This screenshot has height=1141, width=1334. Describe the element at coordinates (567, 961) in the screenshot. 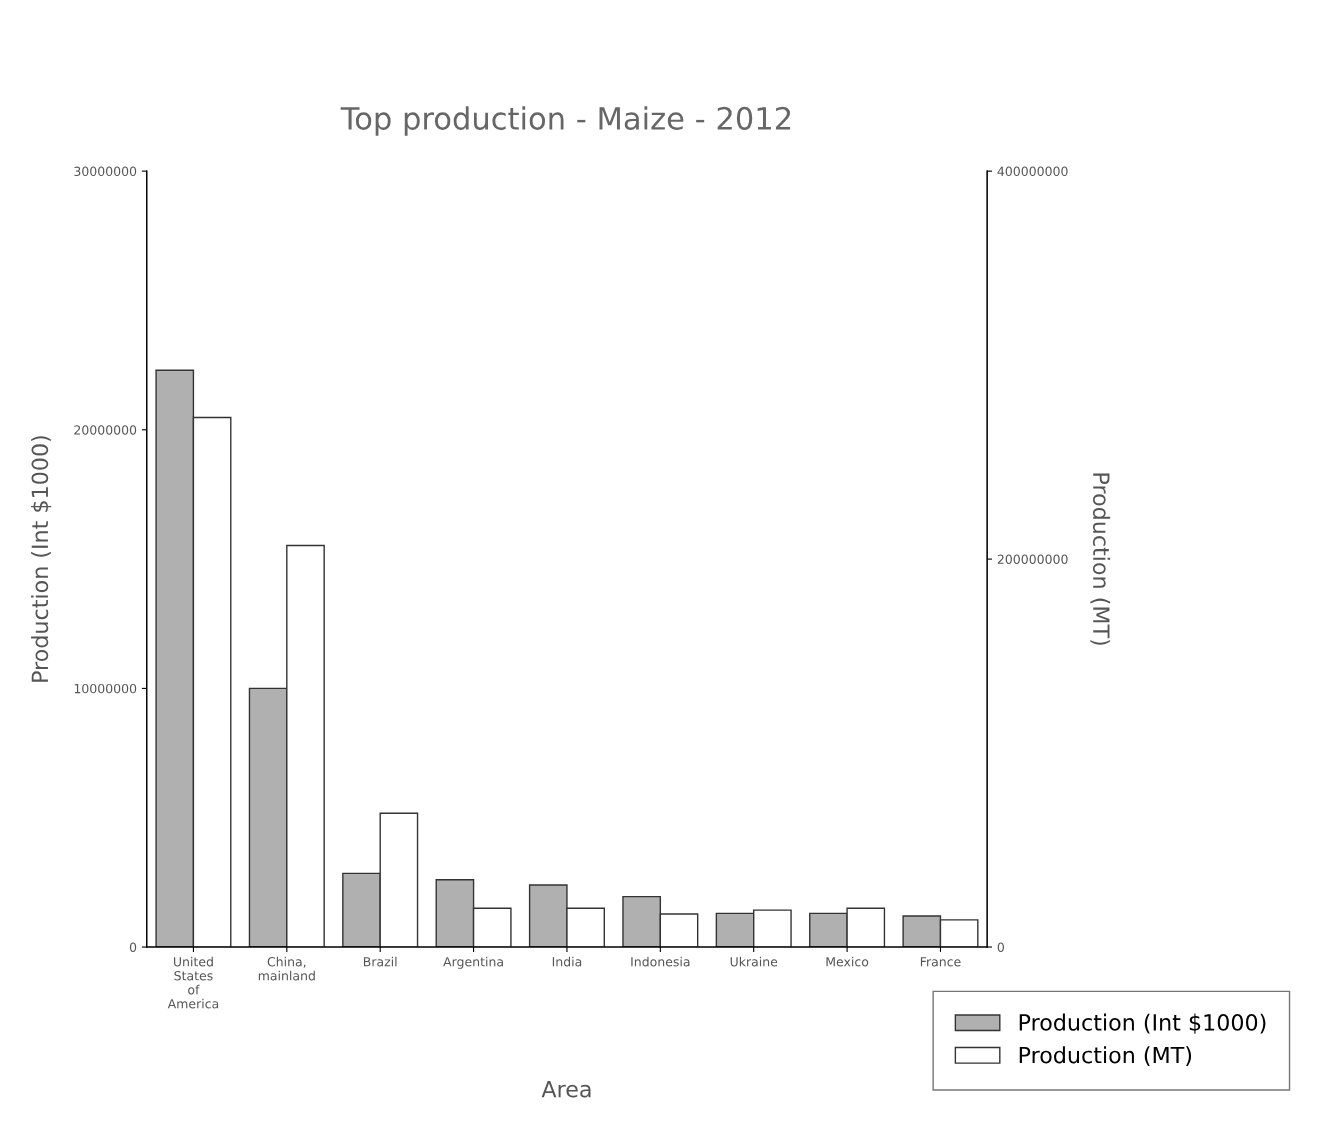

I see `x-tick-label: India` at that location.